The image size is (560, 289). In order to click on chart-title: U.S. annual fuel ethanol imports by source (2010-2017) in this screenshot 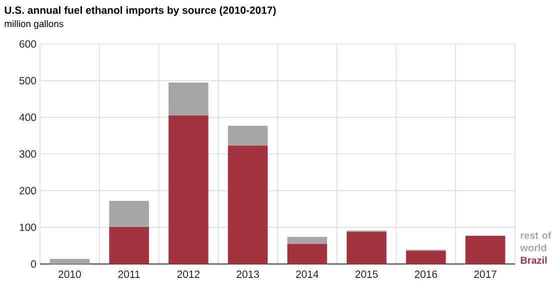, I will do `click(140, 11)`.